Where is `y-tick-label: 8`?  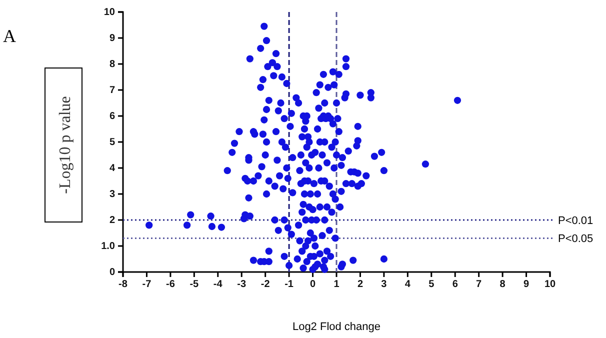
y-tick-label: 8 is located at coordinates (112, 64).